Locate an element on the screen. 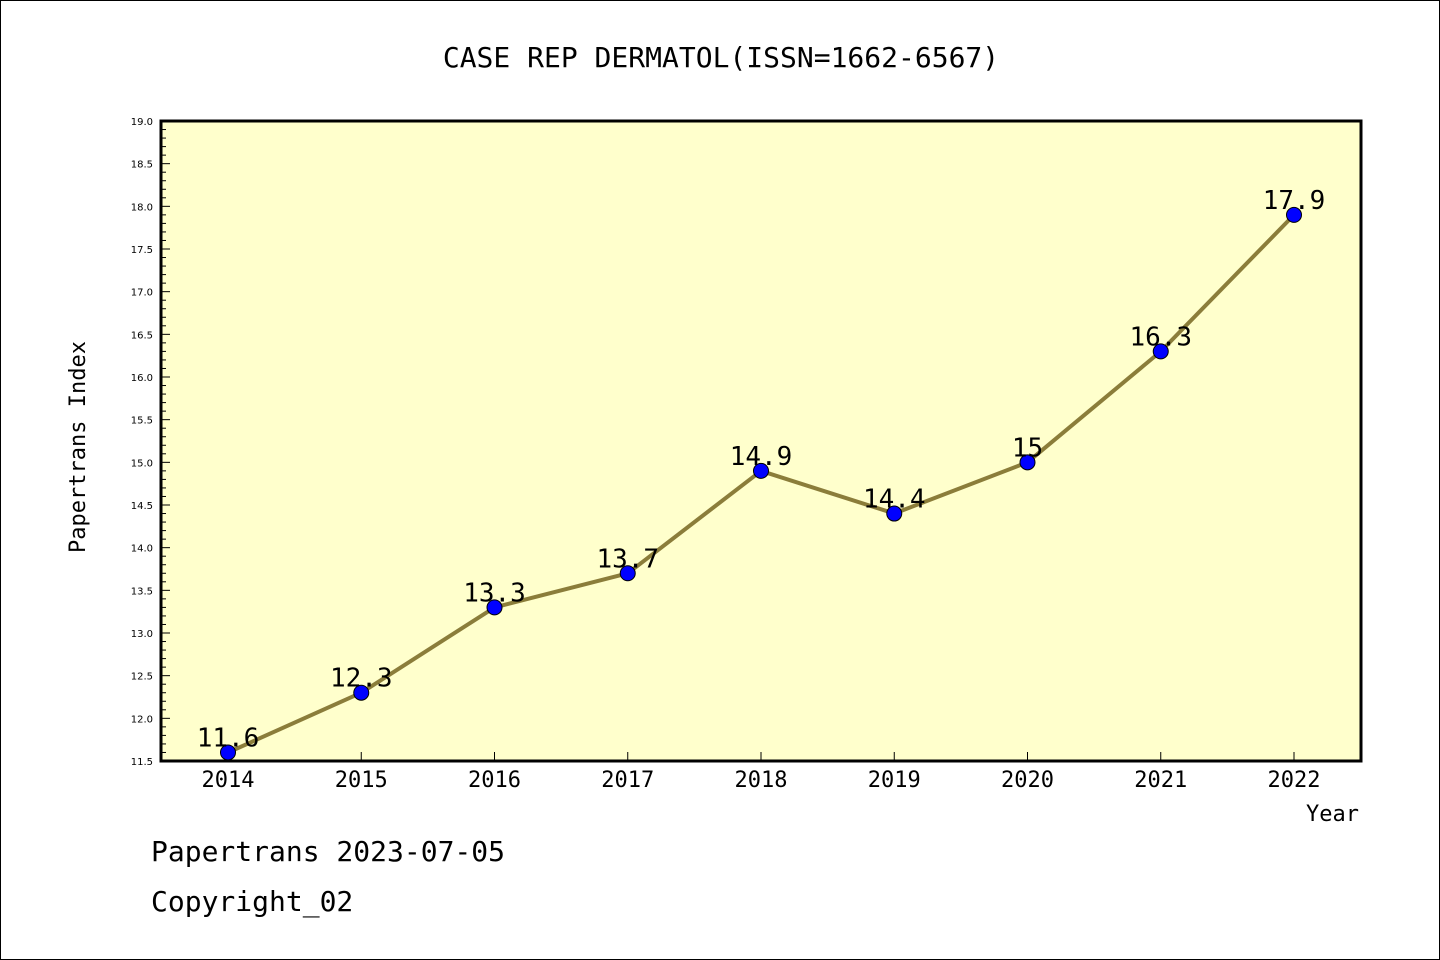 This screenshot has width=1440, height=960. y-tick-label: 19.0 is located at coordinates (142, 122).